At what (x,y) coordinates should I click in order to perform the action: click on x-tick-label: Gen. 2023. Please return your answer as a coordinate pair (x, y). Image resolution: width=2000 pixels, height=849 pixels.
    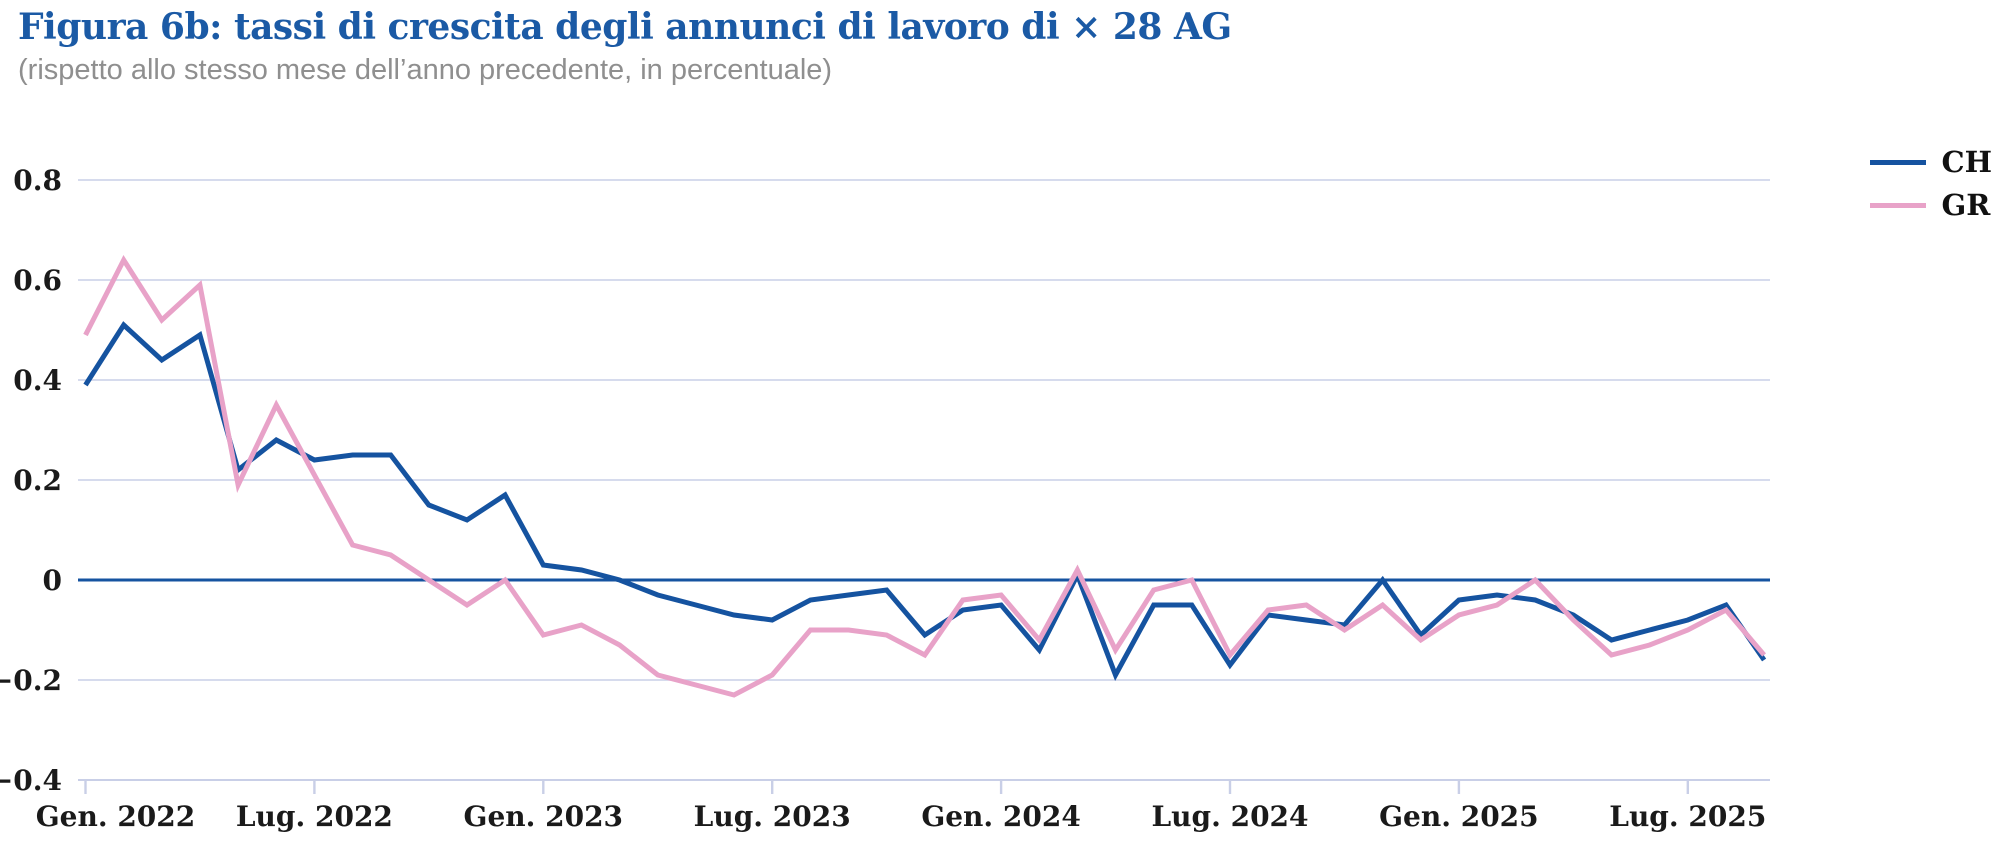
    Looking at the image, I should click on (544, 816).